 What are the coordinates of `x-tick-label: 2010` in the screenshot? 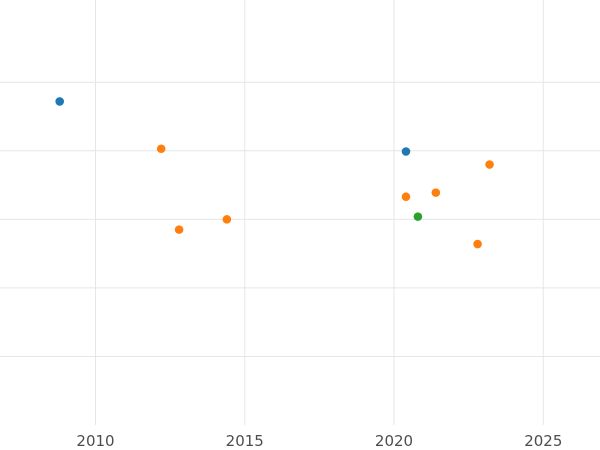 It's located at (95, 441).